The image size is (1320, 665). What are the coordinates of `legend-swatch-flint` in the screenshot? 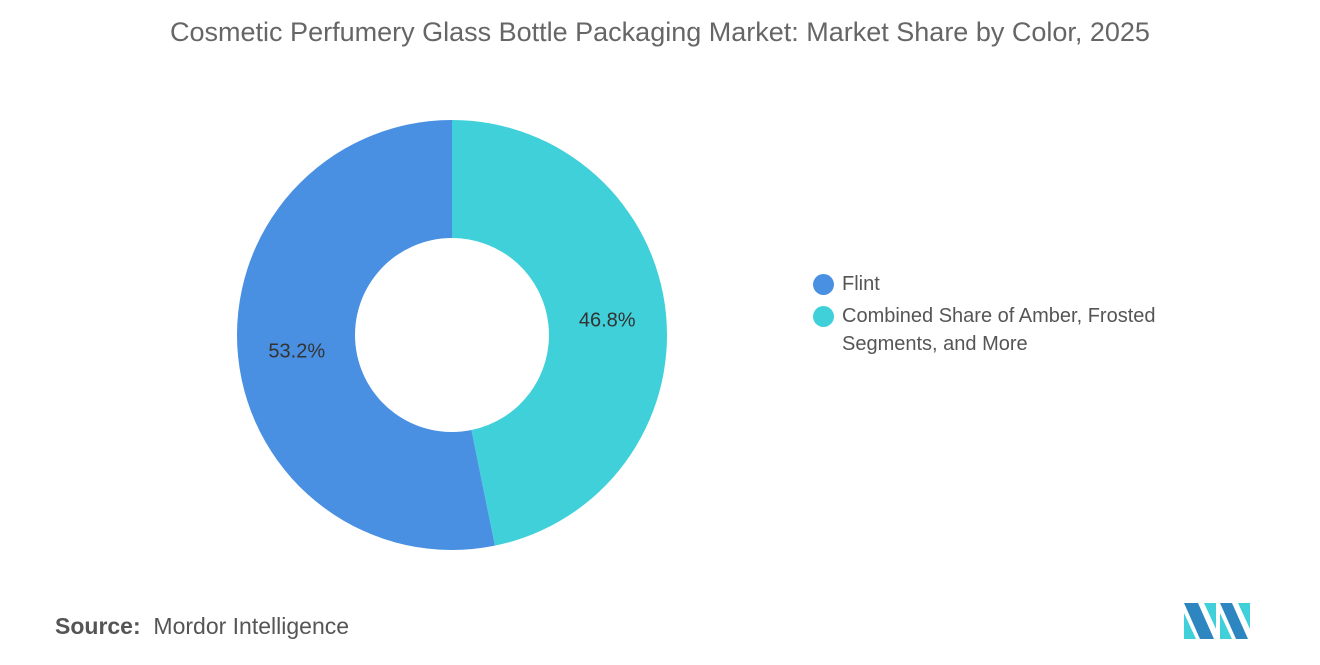 It's located at (823, 284).